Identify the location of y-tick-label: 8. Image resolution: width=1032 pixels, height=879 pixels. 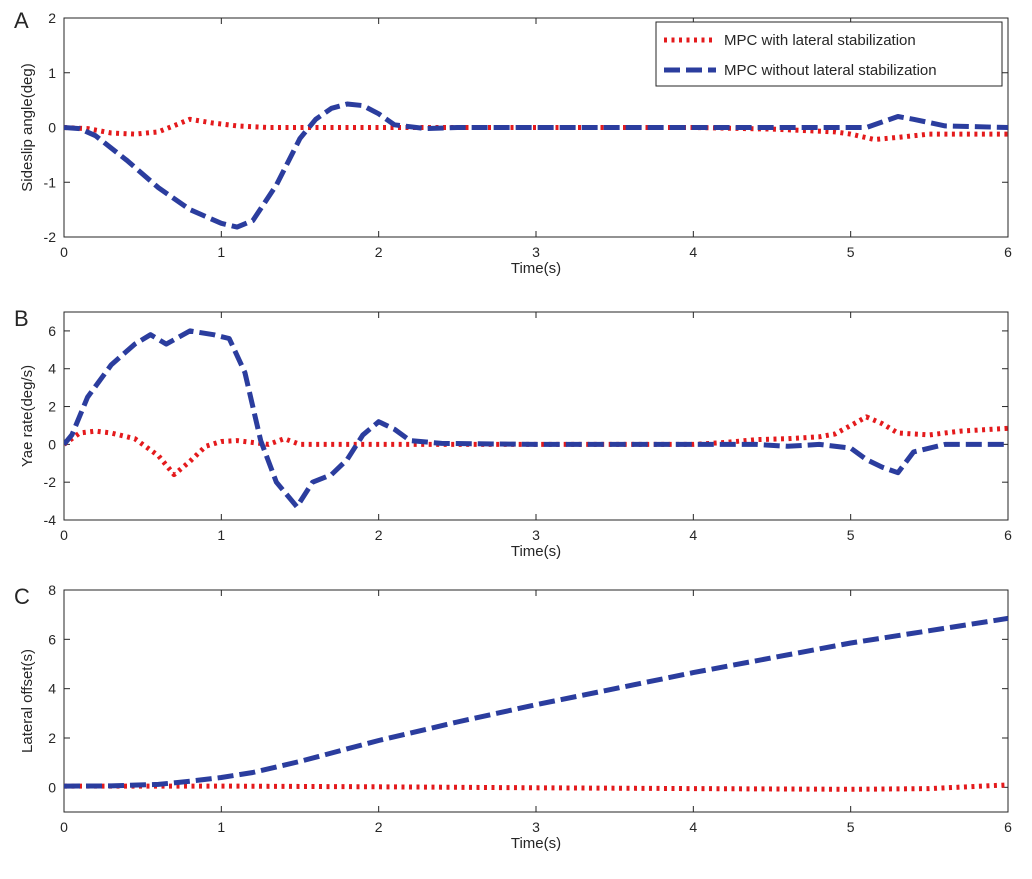
(52, 590).